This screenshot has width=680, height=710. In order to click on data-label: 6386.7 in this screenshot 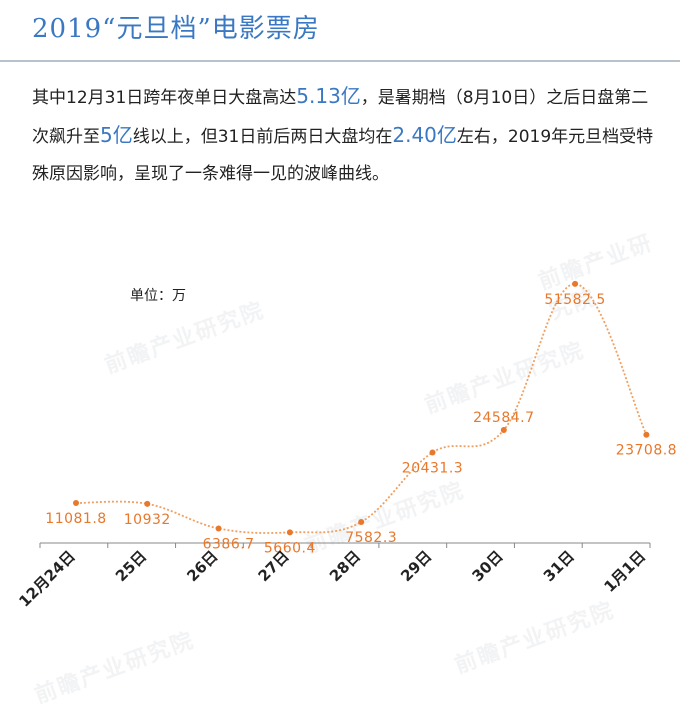, I will do `click(229, 544)`.